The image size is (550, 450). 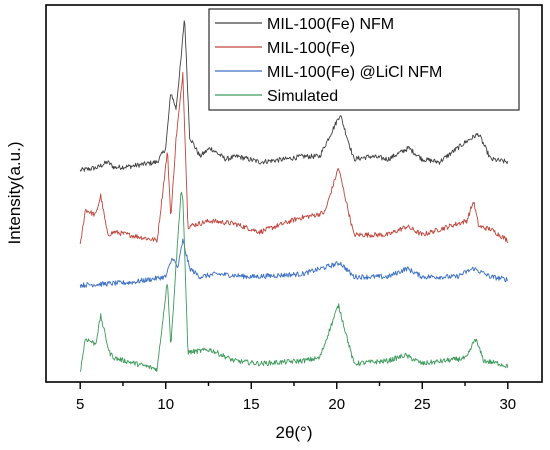 I want to click on y-axis-label: Intensity(a.u.), so click(x=14, y=193).